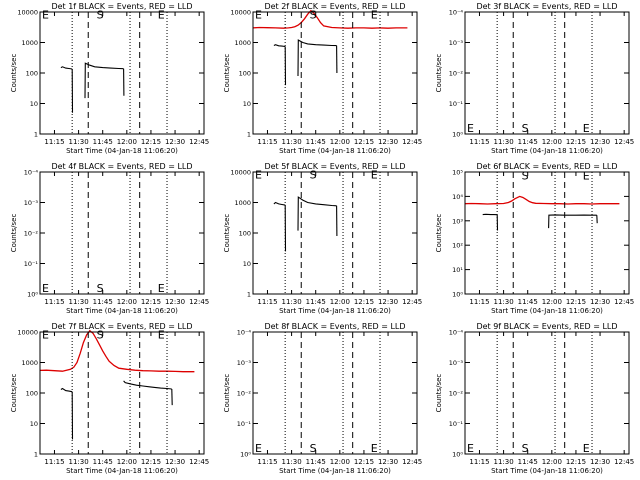 The height and width of the screenshot is (480, 640). Describe the element at coordinates (29, 363) in the screenshot. I see `y-tick-label: 1000` at that location.